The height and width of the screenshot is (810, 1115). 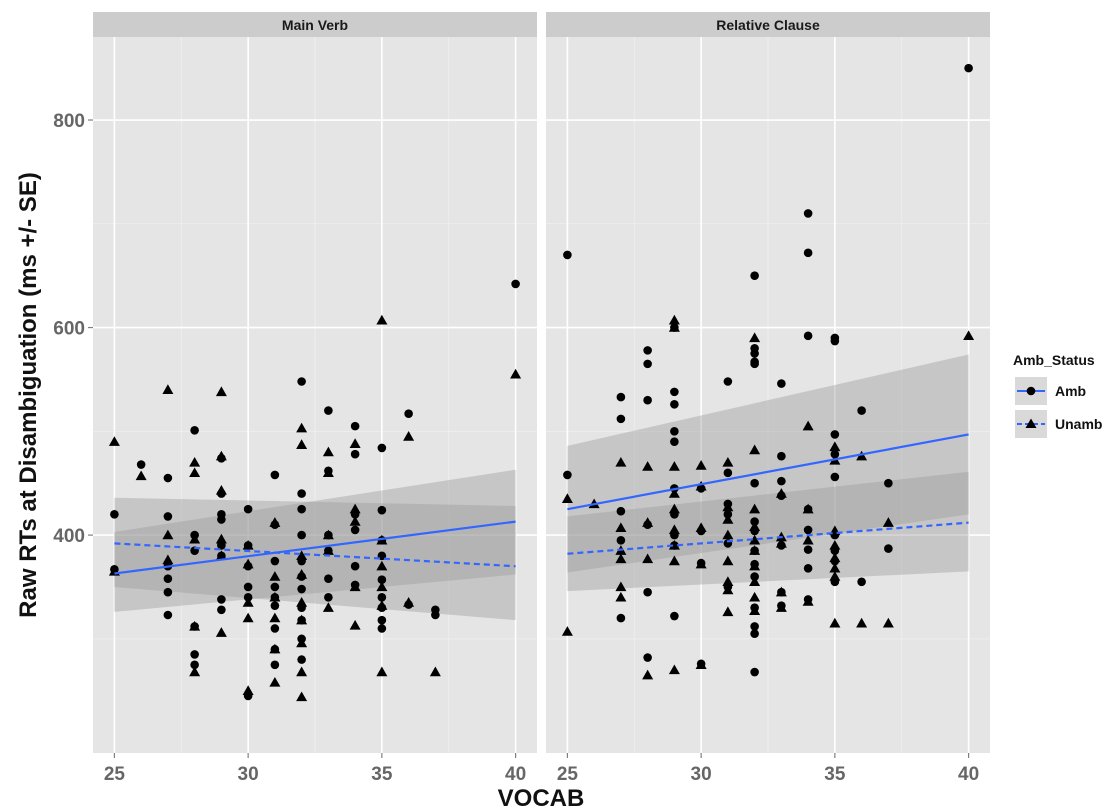 I want to click on confidence-band-amb, so click(x=315, y=540).